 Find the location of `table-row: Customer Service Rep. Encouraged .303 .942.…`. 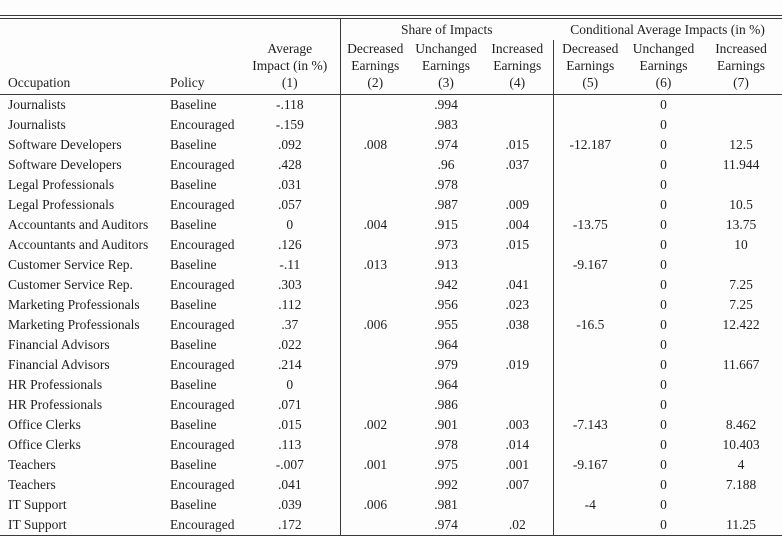

table-row: Customer Service Rep. Encouraged .303 .942.… is located at coordinates (391, 285).